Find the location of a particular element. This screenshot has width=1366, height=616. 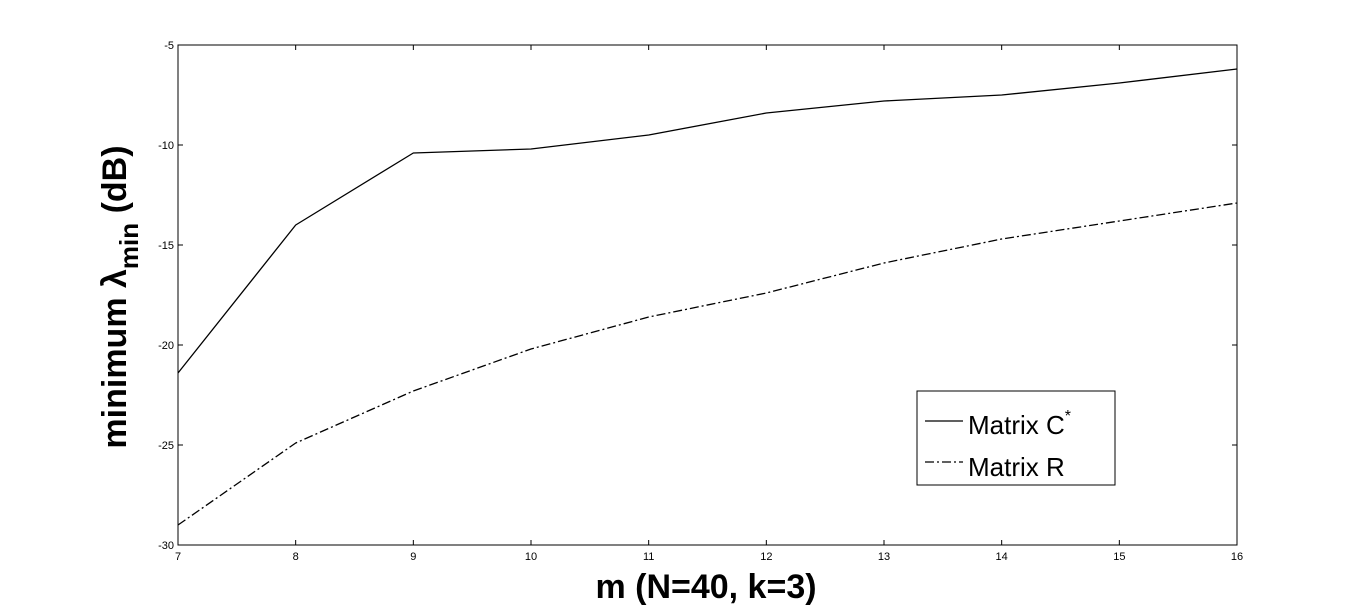

y-axis-title-suffix: (dB) is located at coordinates (115, 183).